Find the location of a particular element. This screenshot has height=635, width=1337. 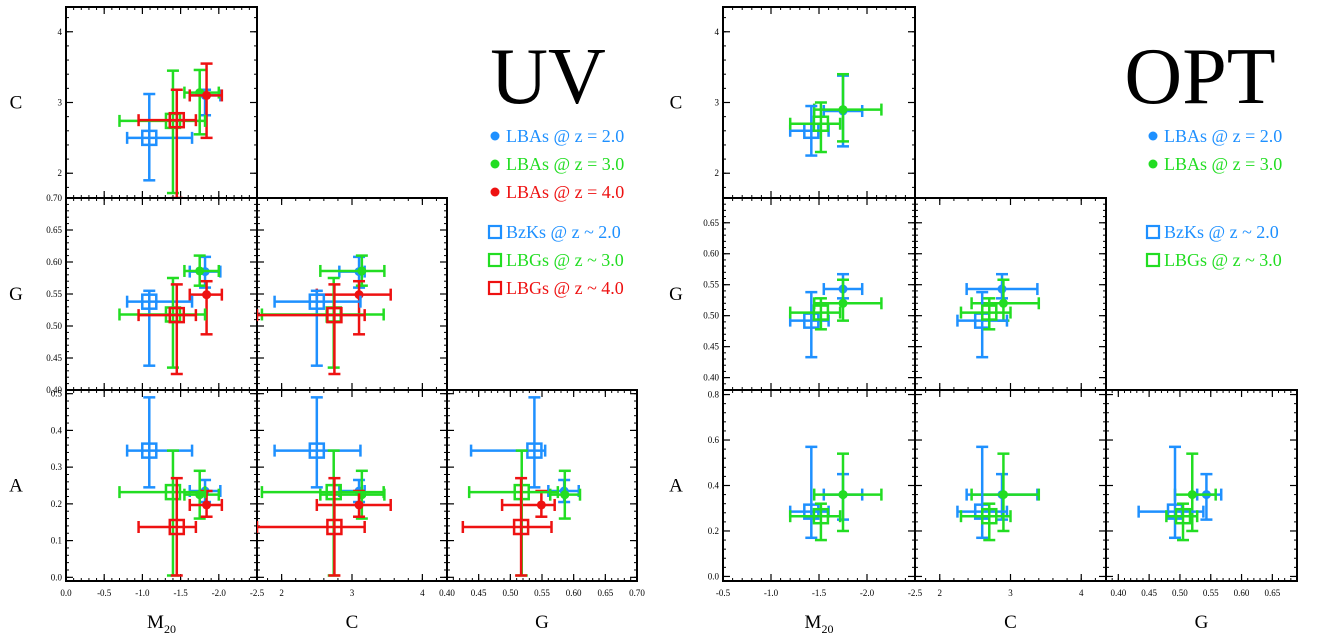

panel-g-vs-m20: 0.40 0.45 0.50 0.55 0.60 0.65 is located at coordinates (809, 294).